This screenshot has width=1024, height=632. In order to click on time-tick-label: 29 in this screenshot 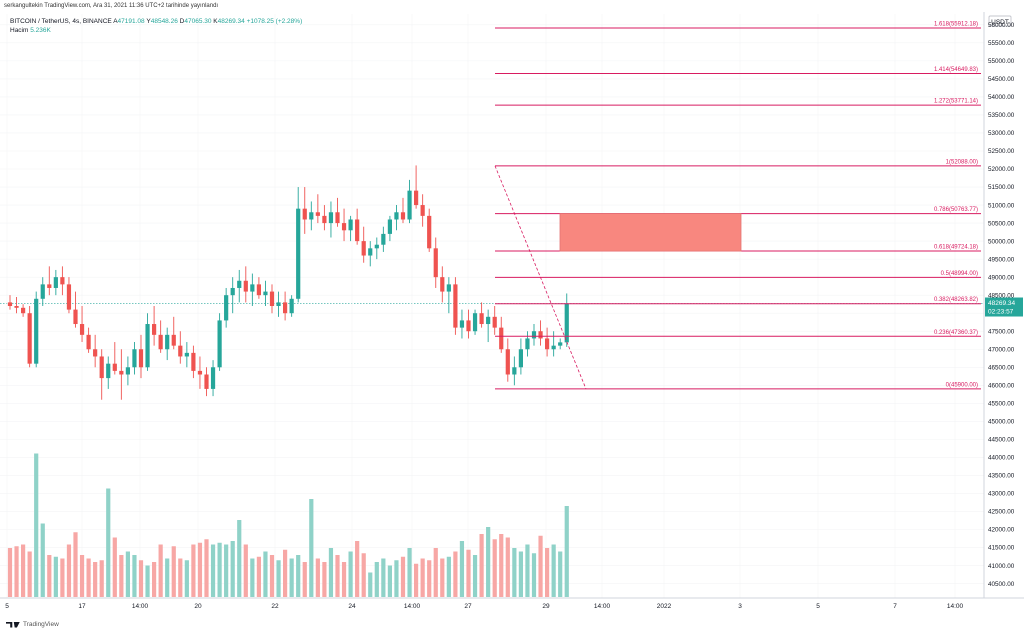, I will do `click(546, 606)`.